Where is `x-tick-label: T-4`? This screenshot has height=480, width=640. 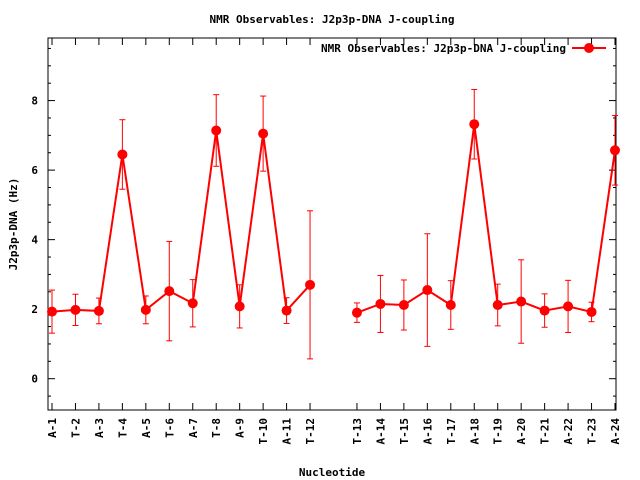 x-tick-label: T-4 is located at coordinates (122, 428).